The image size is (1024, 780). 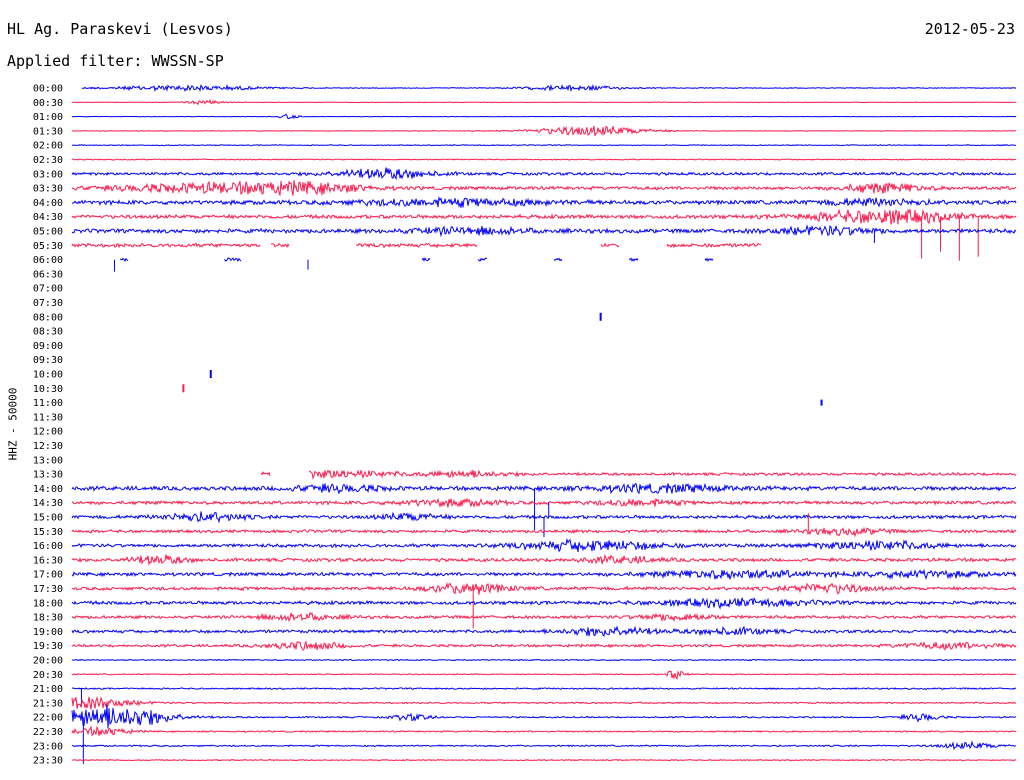 What do you see at coordinates (48, 217) in the screenshot?
I see `time-label: 04:30` at bounding box center [48, 217].